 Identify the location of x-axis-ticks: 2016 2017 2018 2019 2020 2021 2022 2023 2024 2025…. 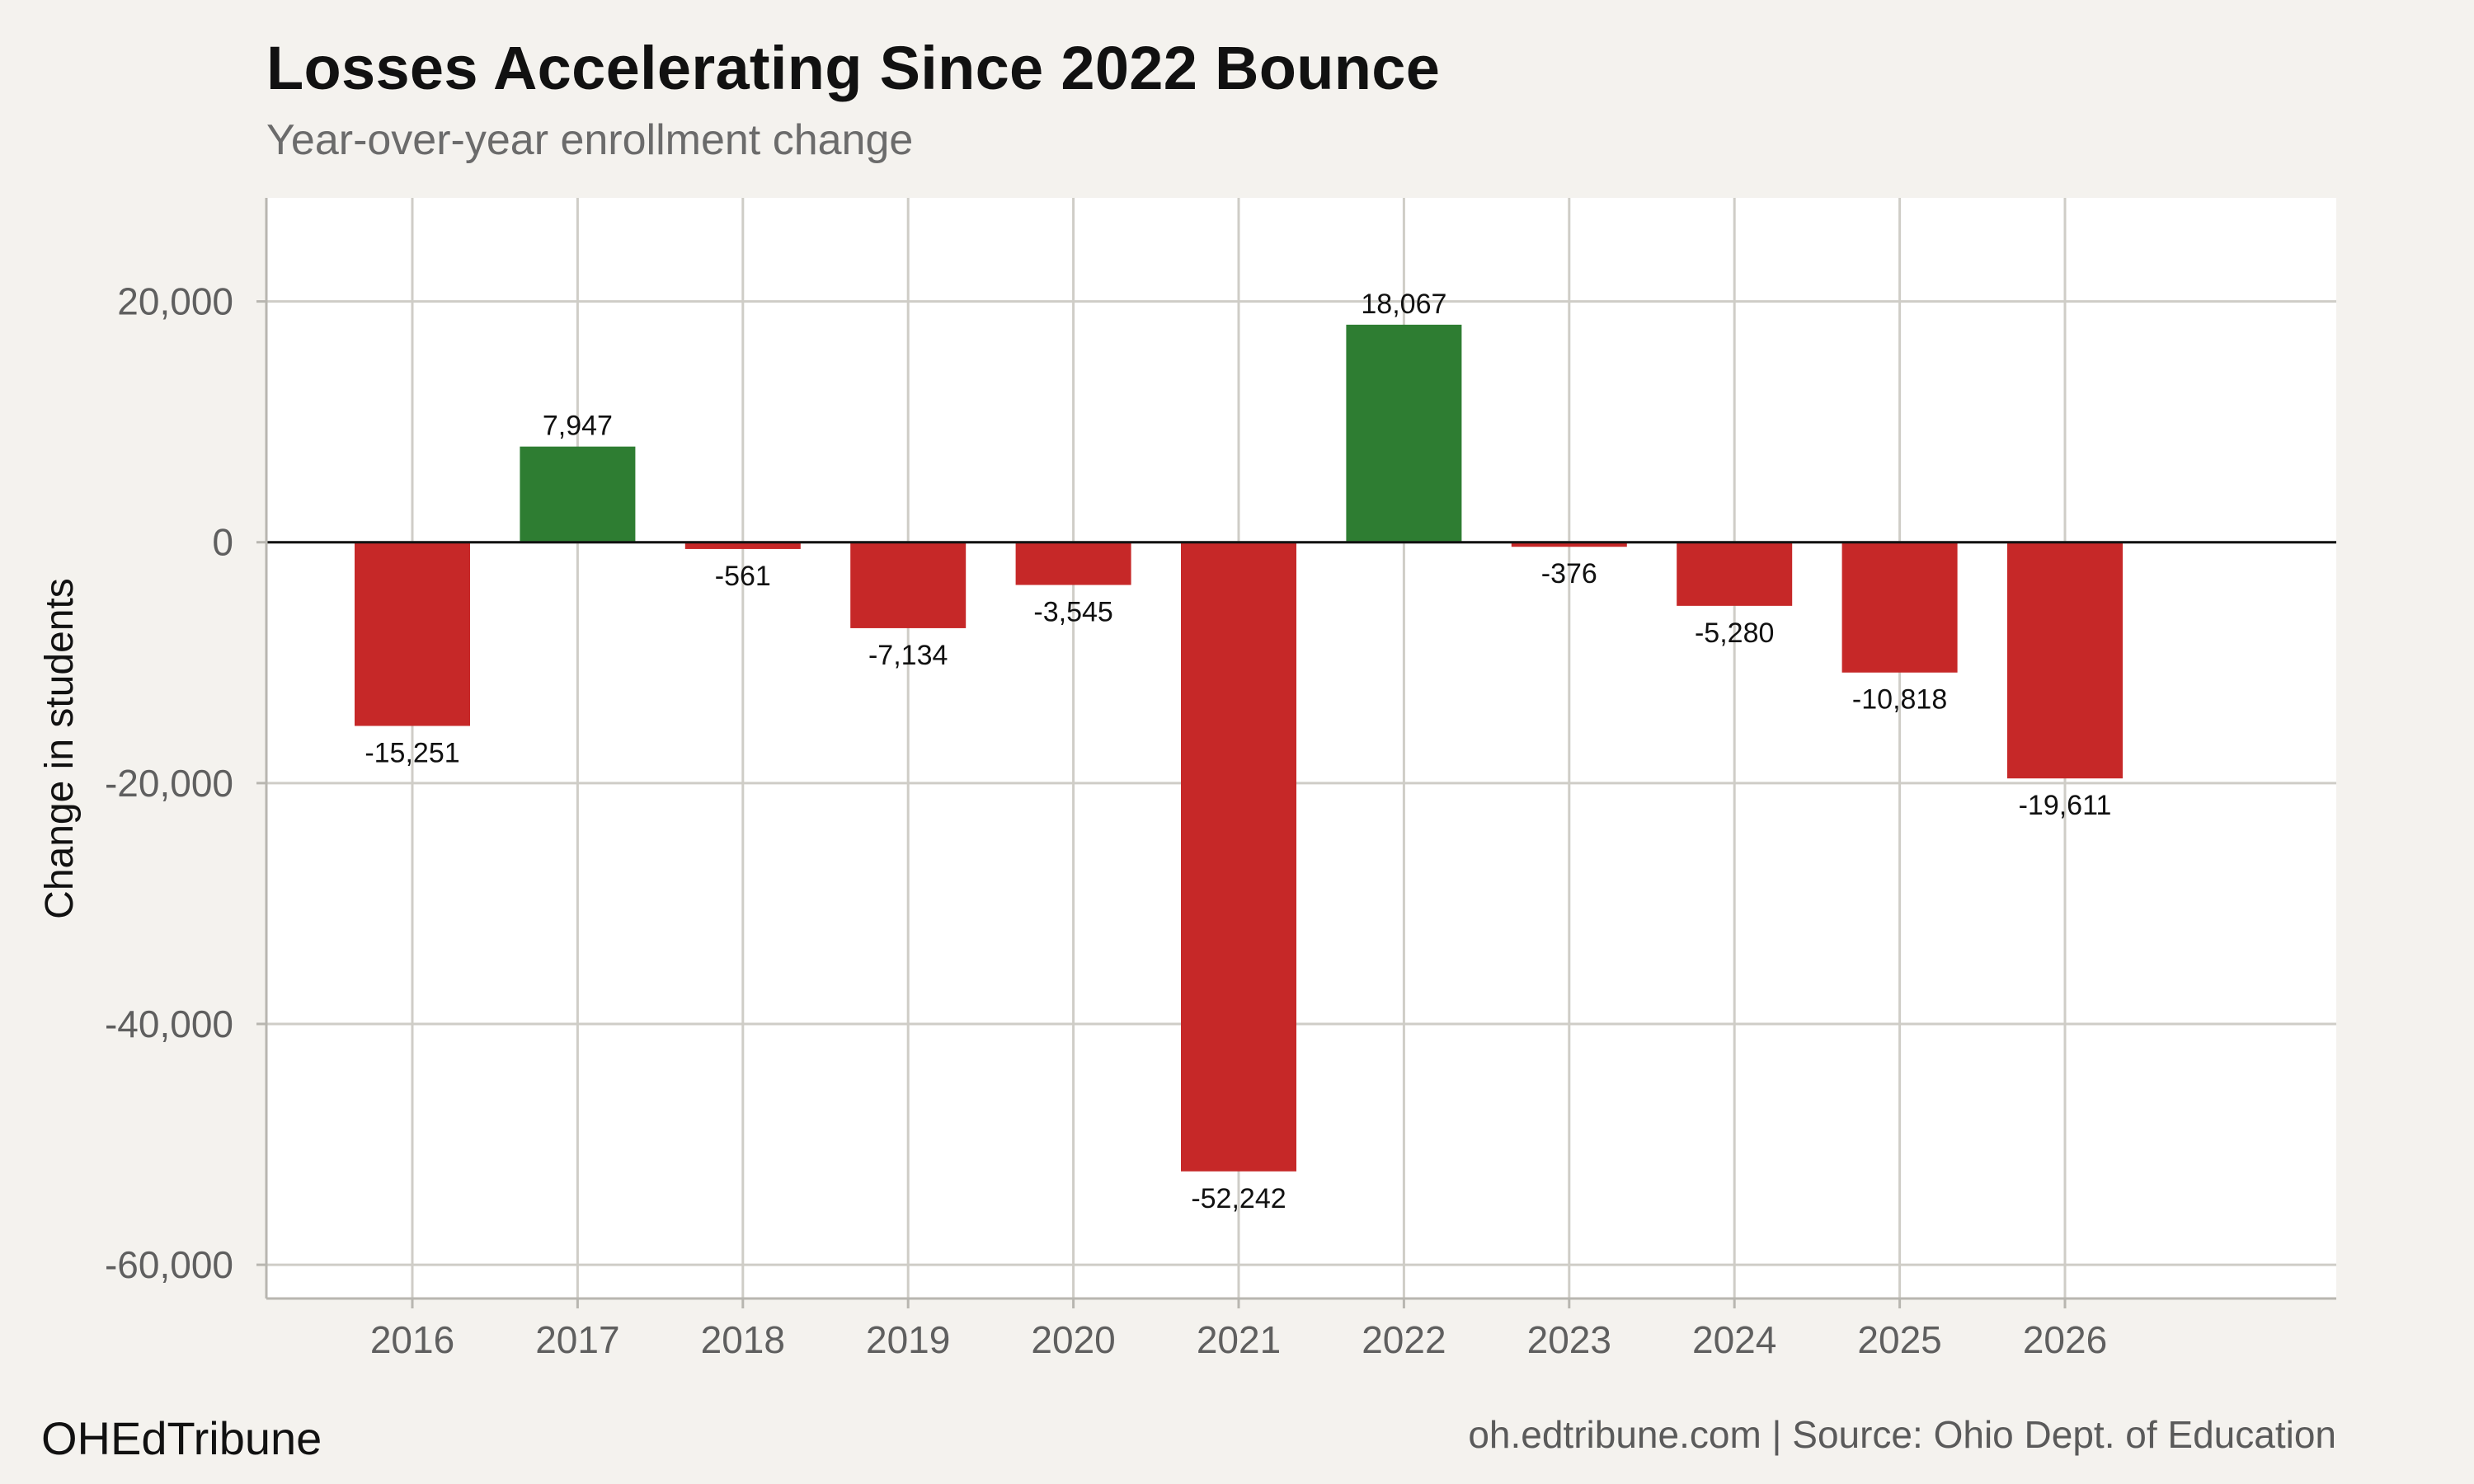
(1238, 1329).